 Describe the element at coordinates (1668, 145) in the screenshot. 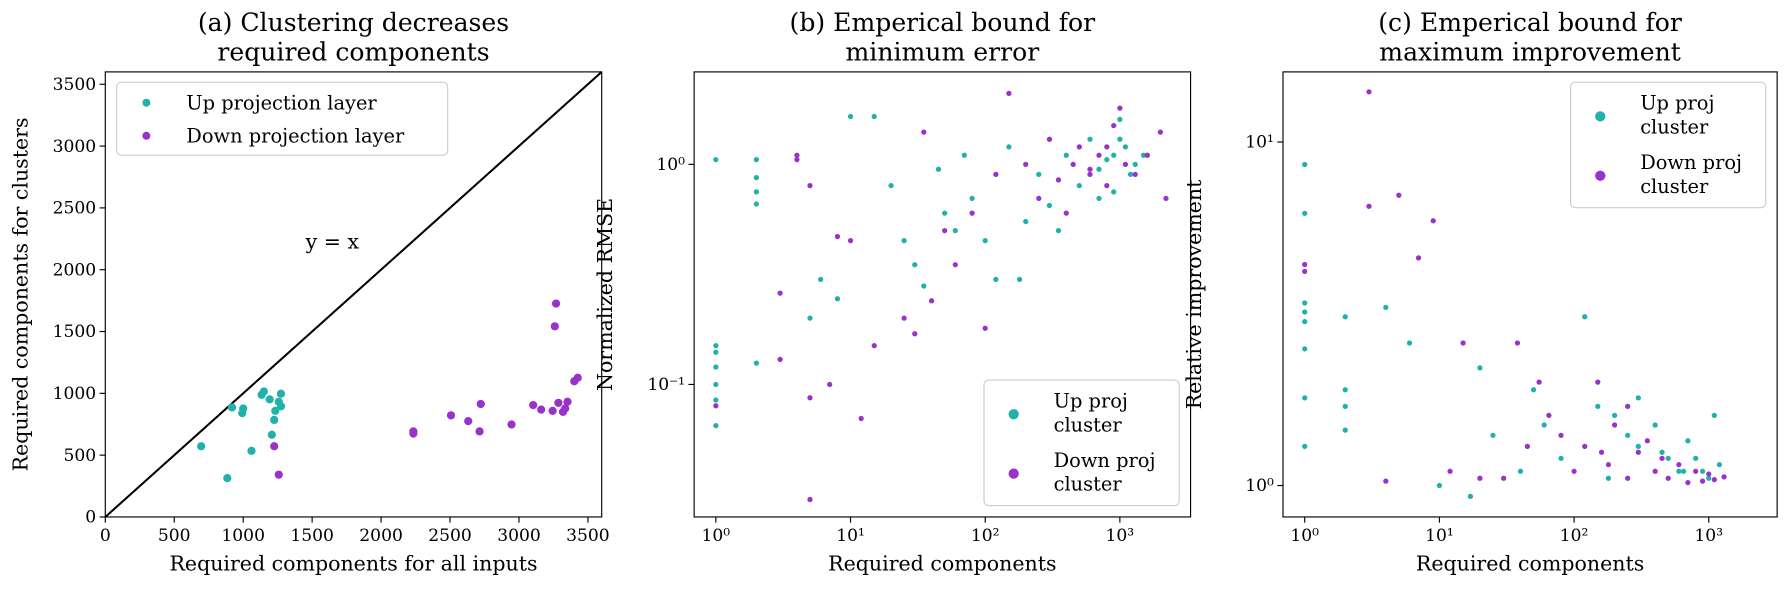

I see `legend-box` at that location.